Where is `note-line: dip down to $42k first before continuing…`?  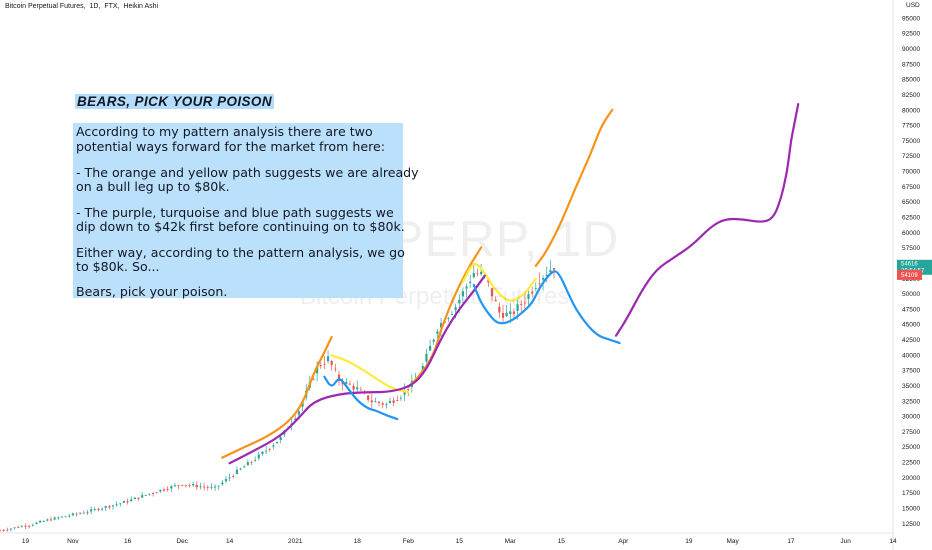
note-line: dip down to $42k first before continuing… is located at coordinates (240, 226).